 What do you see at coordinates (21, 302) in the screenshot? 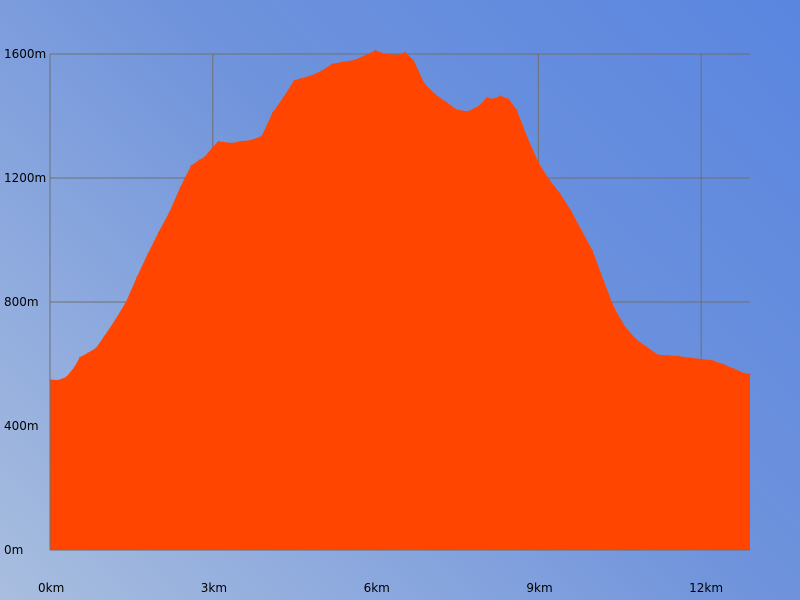
I see `y-tick-label: 800m` at bounding box center [21, 302].